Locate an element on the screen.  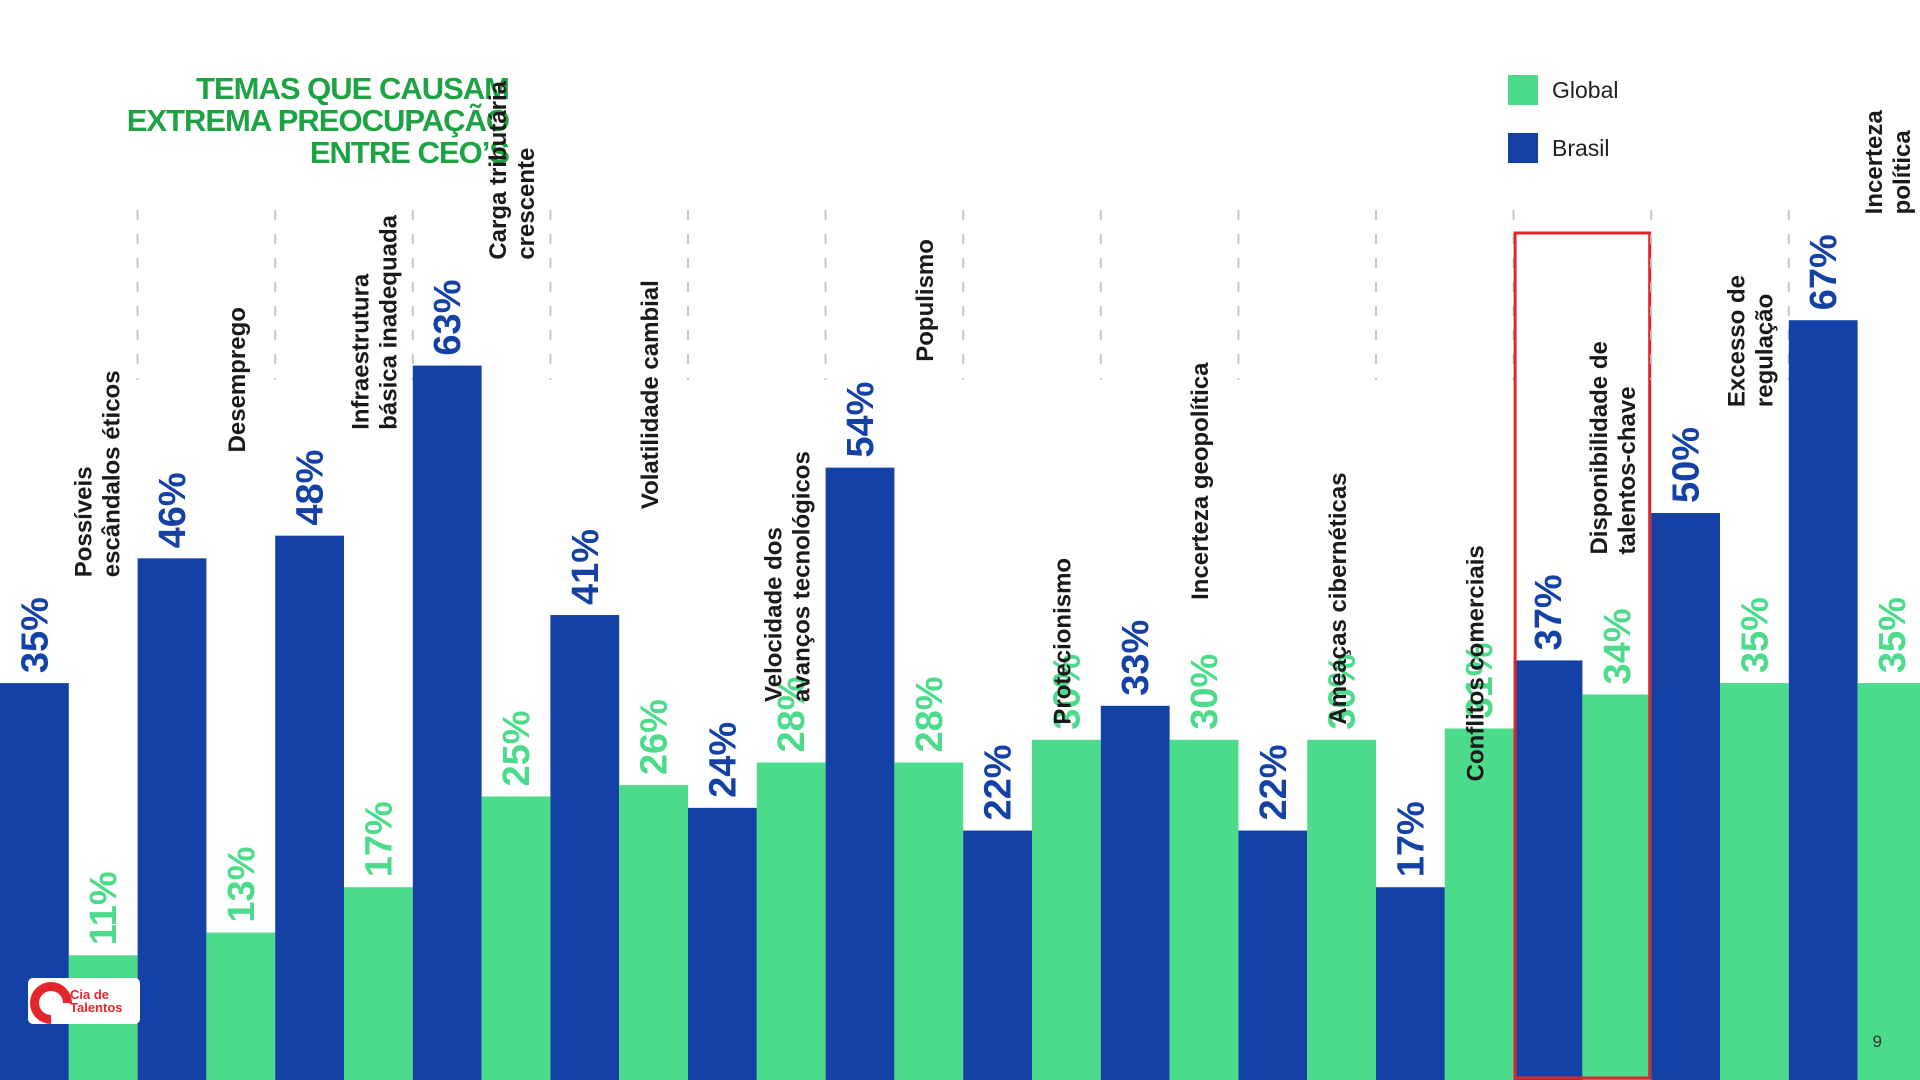
category-label: Desemprego is located at coordinates (237, 379).